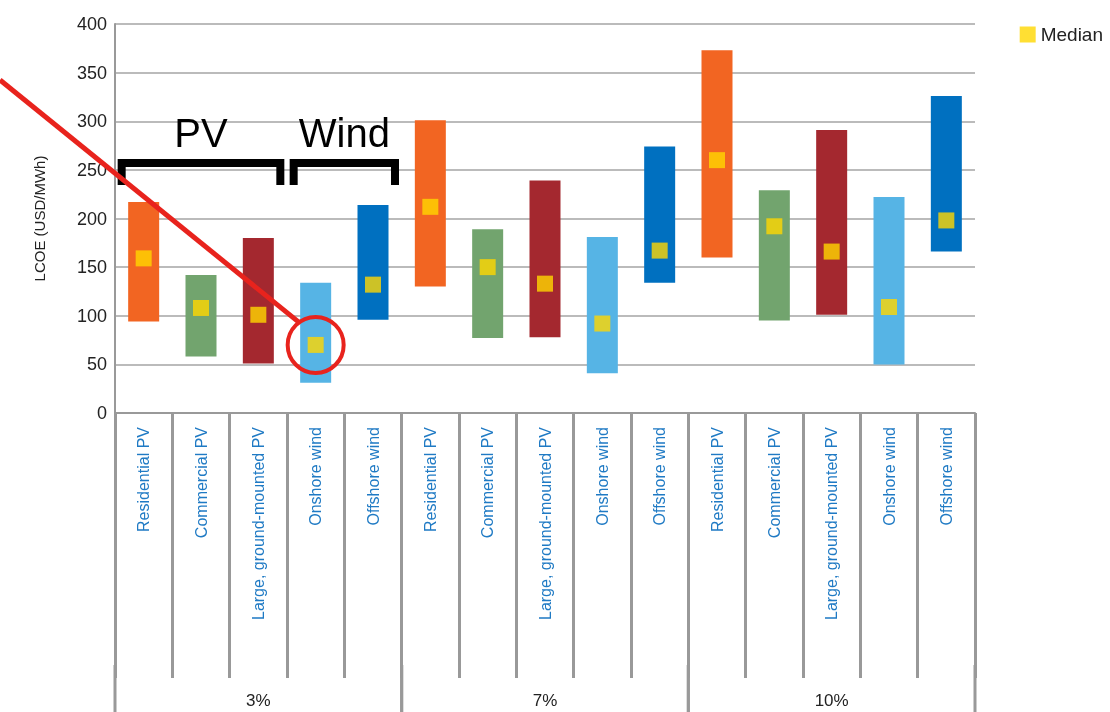 The width and height of the screenshot is (1110, 712). Describe the element at coordinates (91, 121) in the screenshot. I see `y-tick-label: 300` at that location.